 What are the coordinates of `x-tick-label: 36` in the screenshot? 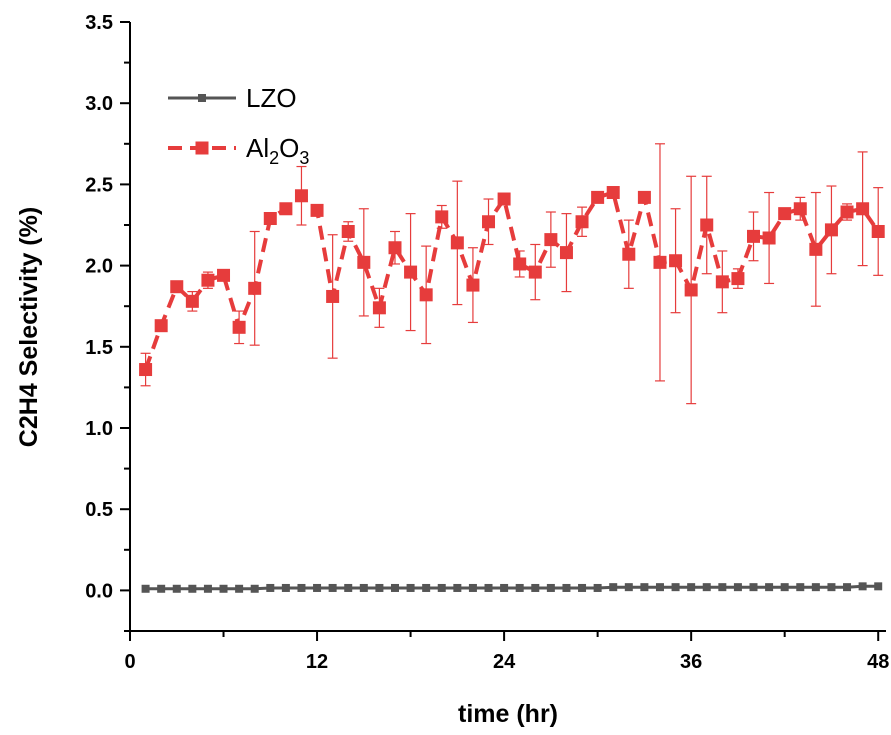 It's located at (691, 662).